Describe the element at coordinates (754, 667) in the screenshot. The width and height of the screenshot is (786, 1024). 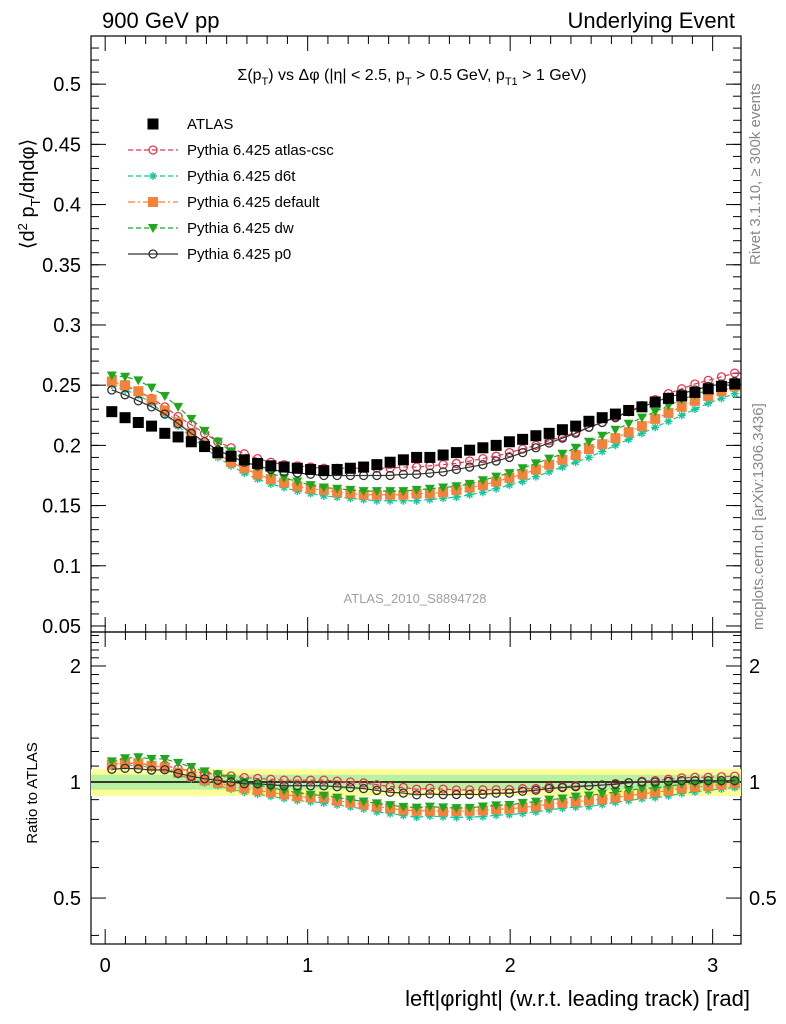
I see `ratio-tick-label-right: 2` at that location.